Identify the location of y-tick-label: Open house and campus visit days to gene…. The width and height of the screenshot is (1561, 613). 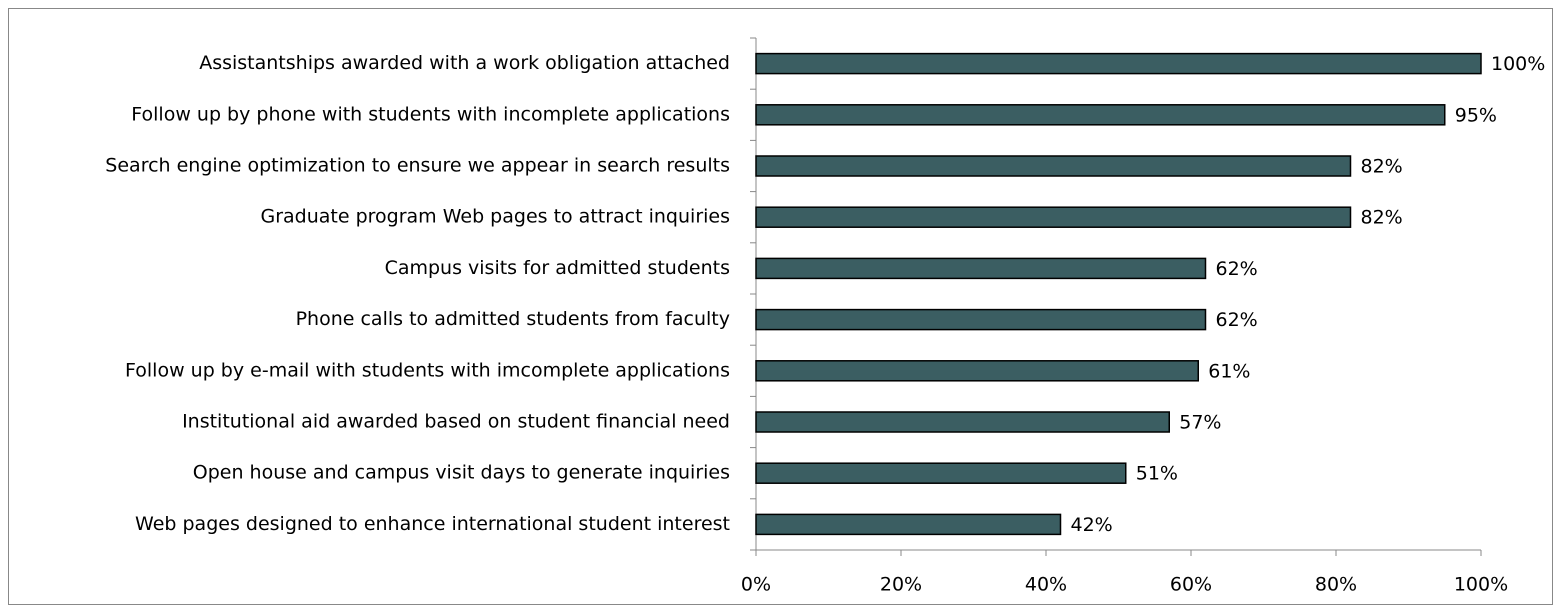
(461, 473).